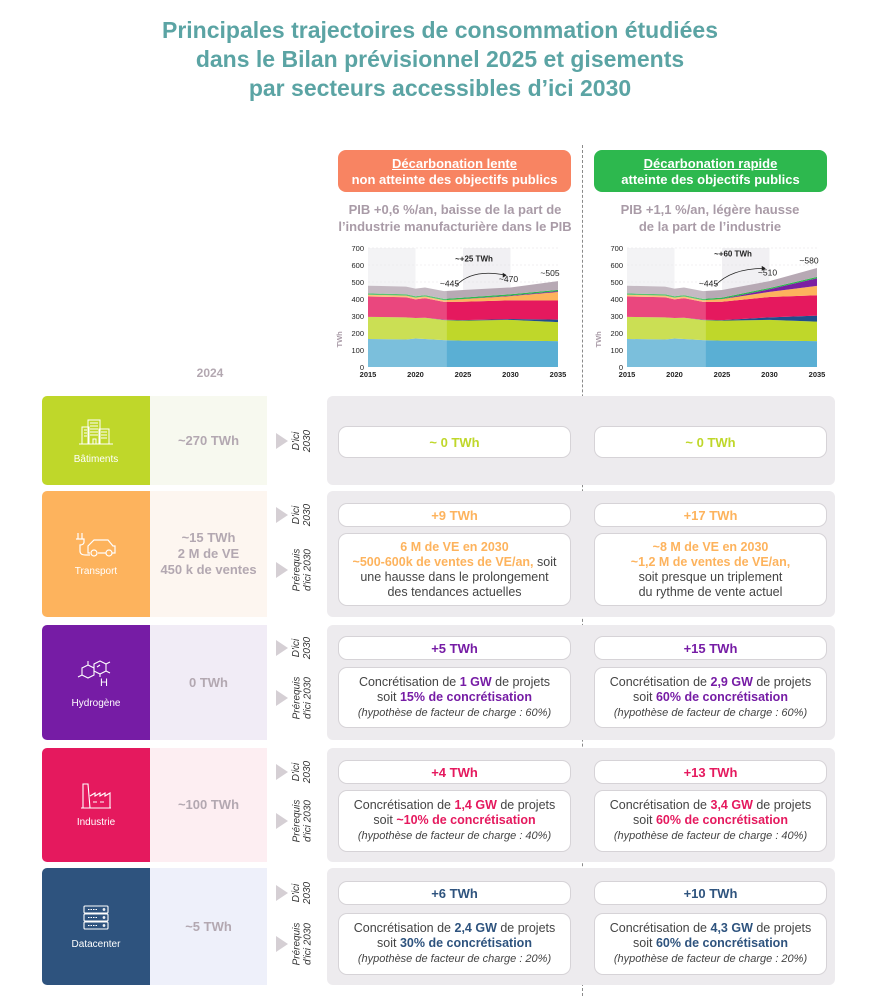 This screenshot has width=880, height=996. Describe the element at coordinates (465, 696) in the screenshot. I see `highlight-text: 15% de concrétisation` at that location.